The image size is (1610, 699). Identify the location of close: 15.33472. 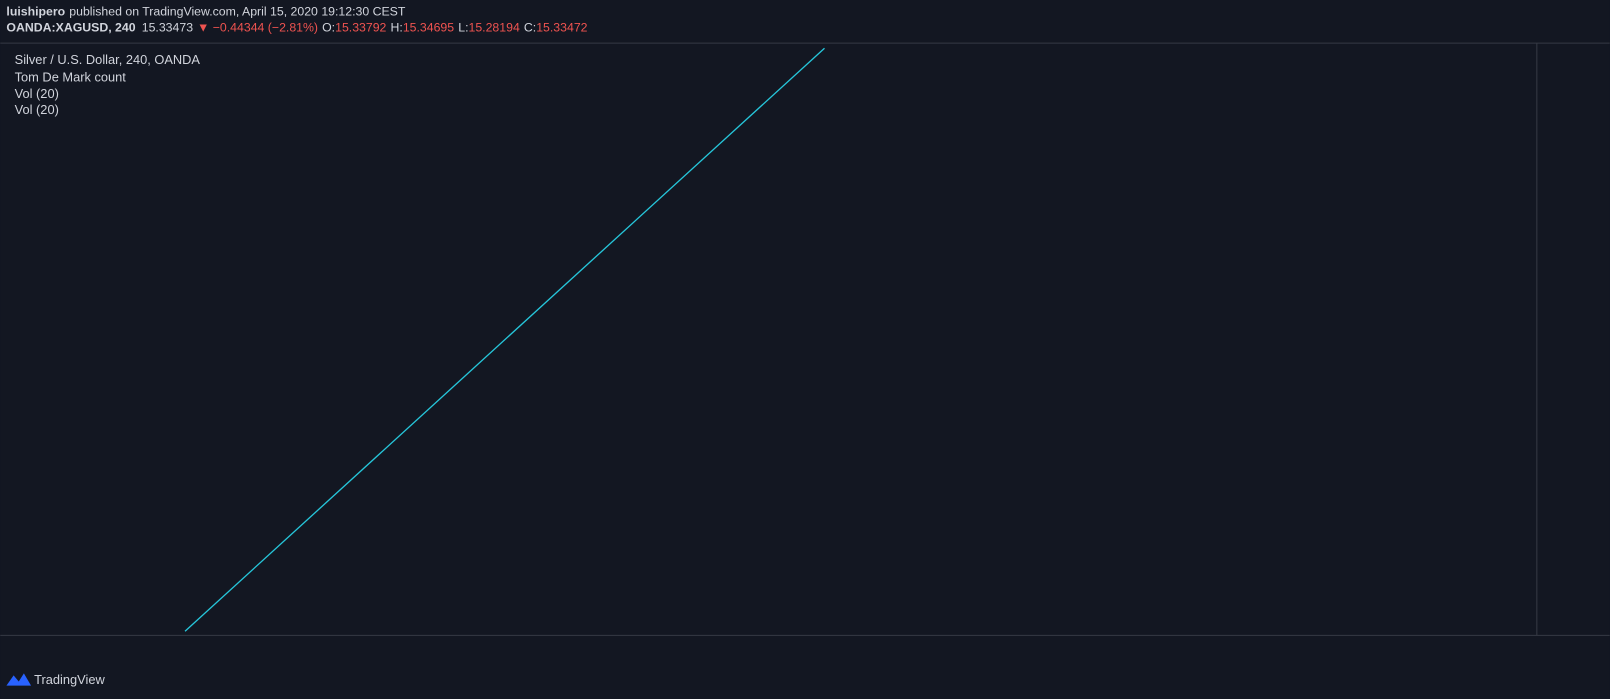
(561, 28).